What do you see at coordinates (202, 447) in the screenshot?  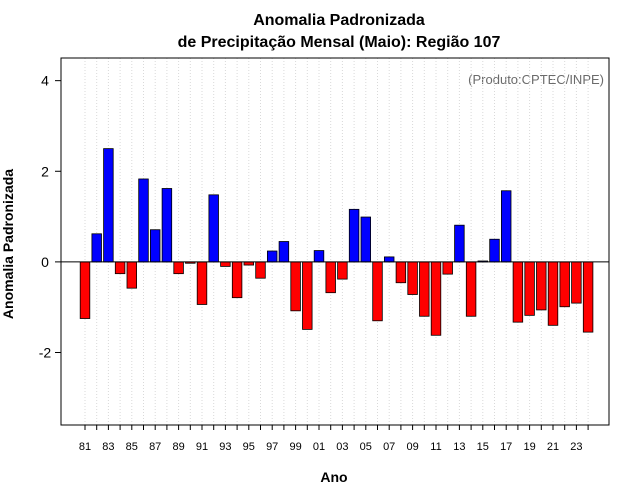 I see `x-tick-label: 91` at bounding box center [202, 447].